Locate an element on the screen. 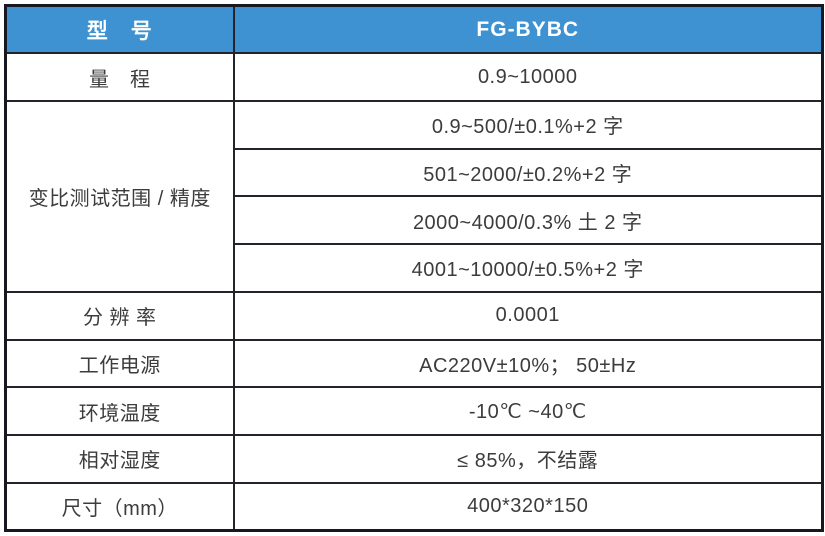 This screenshot has height=536, width=825. ratio-value-2: 501~2000/±0.2%+2 字 is located at coordinates (528, 172).